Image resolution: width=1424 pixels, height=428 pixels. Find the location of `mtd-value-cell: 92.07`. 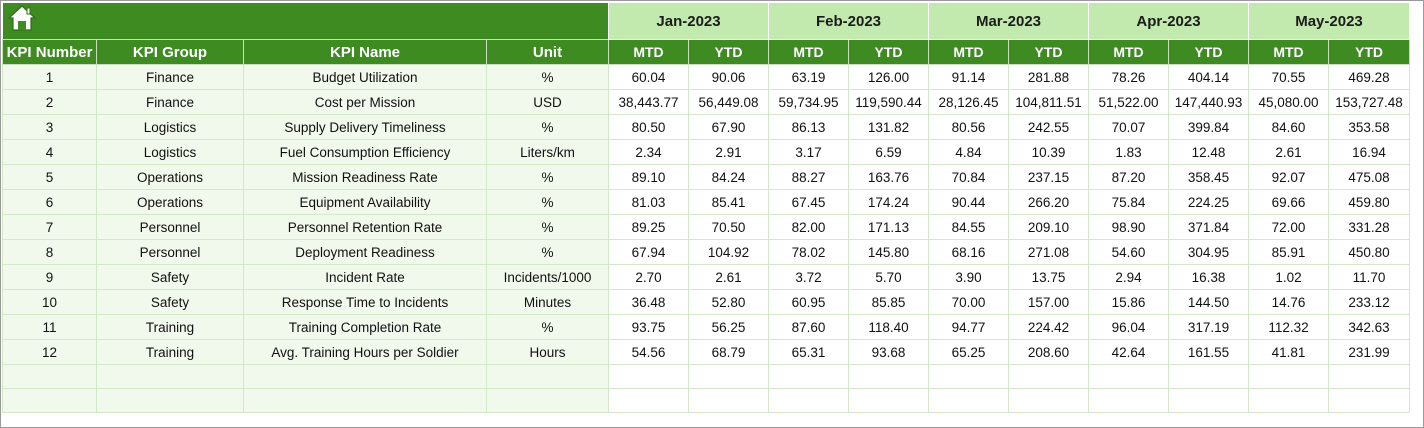

mtd-value-cell: 92.07 is located at coordinates (1288, 177).